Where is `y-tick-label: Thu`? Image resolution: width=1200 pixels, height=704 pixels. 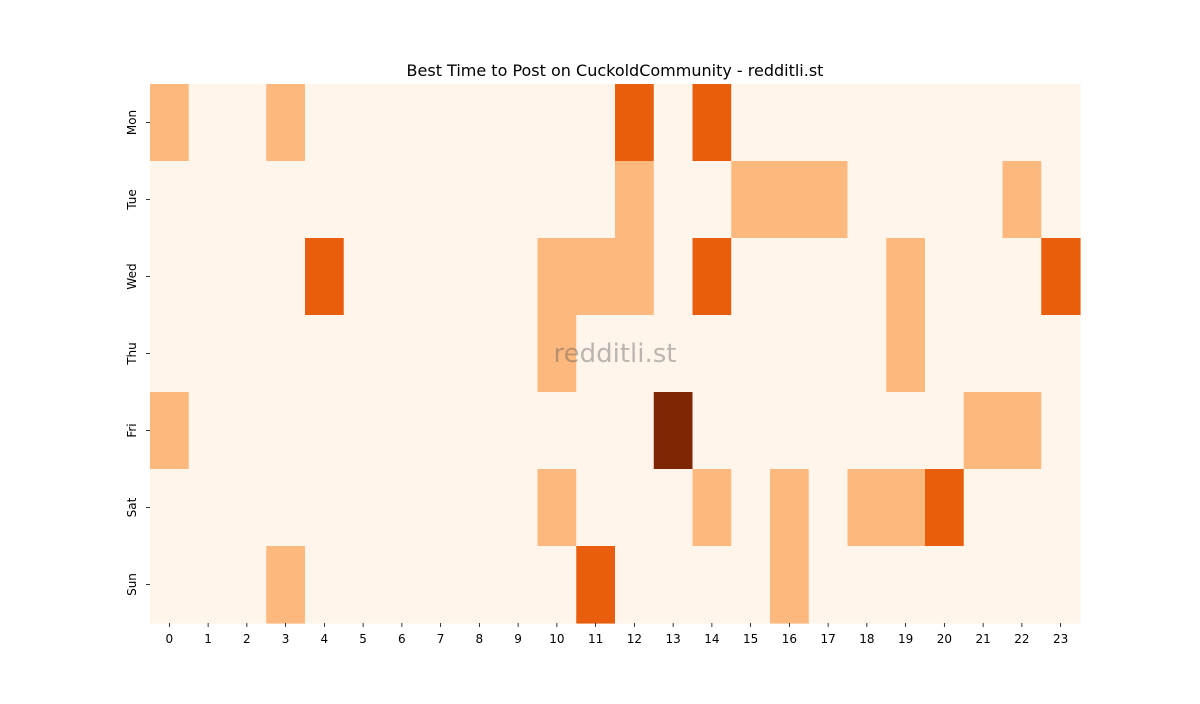
y-tick-label: Thu is located at coordinates (132, 354).